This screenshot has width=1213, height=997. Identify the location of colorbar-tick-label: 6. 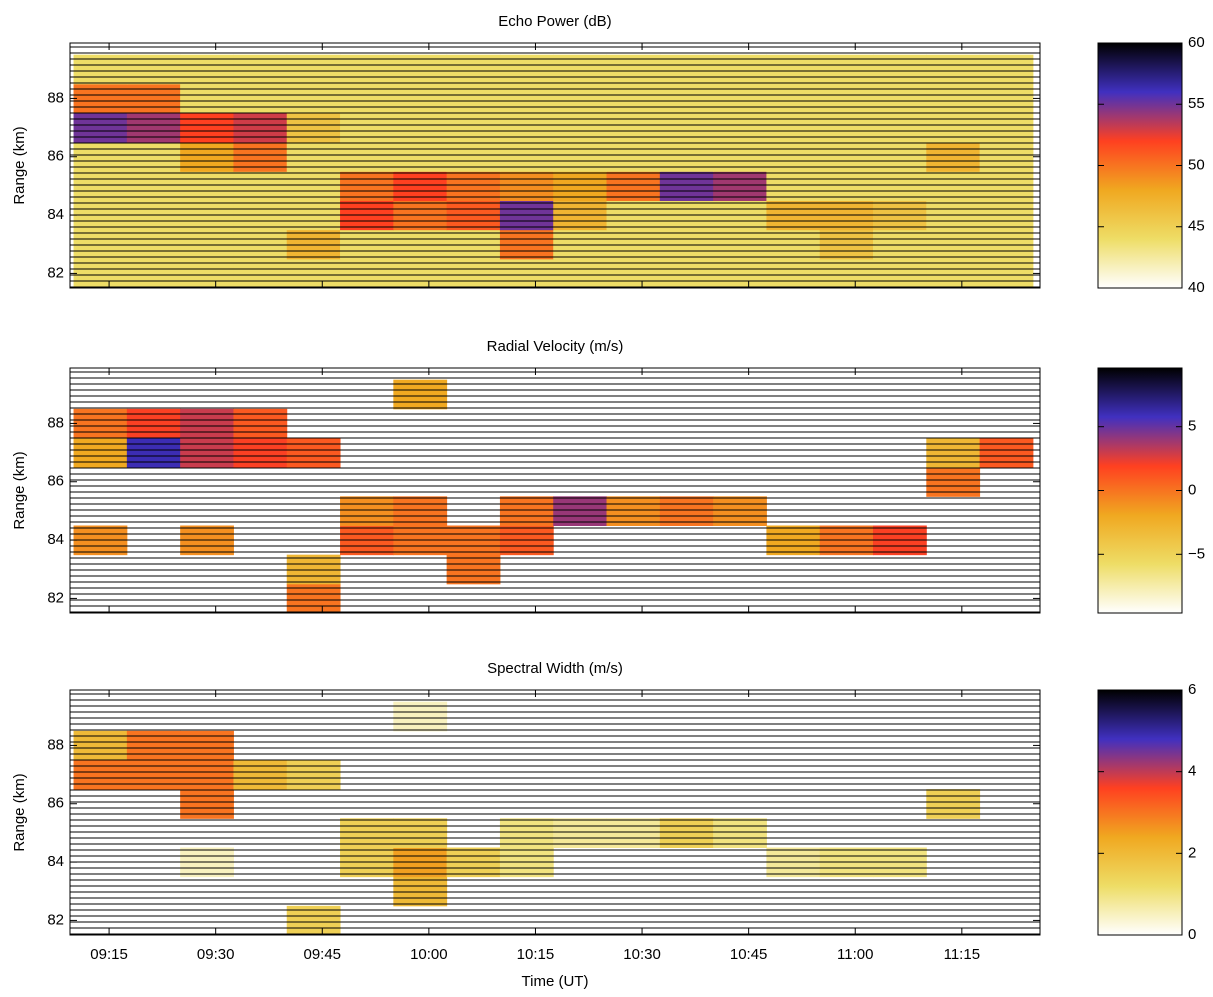
(1192, 689).